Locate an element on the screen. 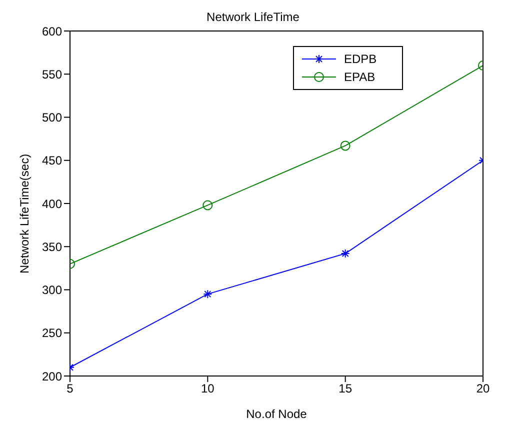 This screenshot has height=440, width=507. y-tick-label: 400 is located at coordinates (52, 203).